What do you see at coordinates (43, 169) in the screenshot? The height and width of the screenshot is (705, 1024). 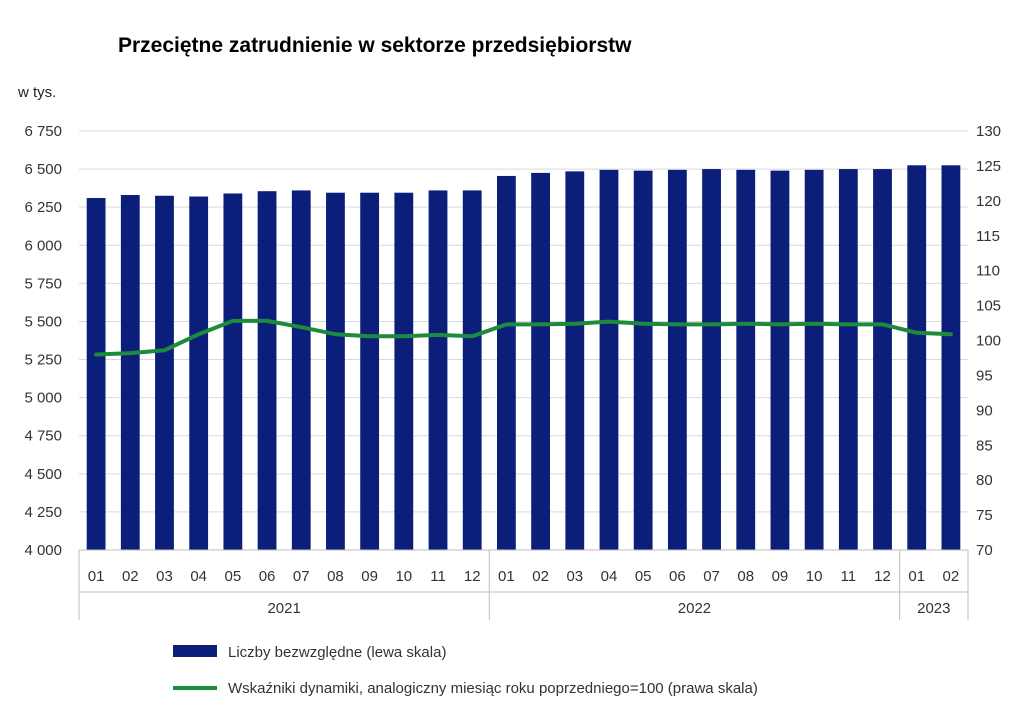 I see `left-tick-label: 6 500` at bounding box center [43, 169].